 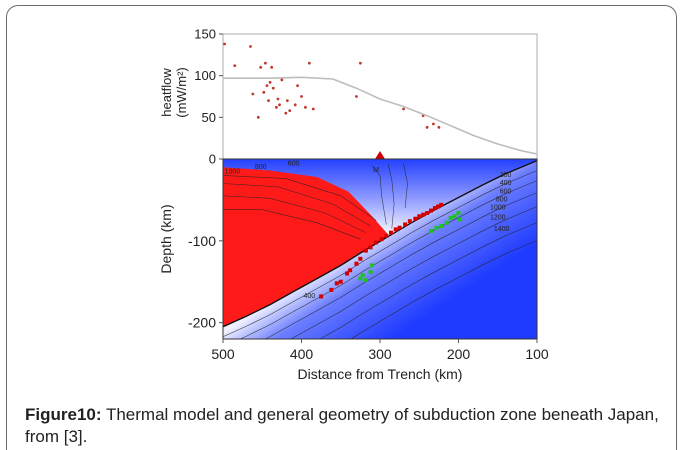 I want to click on heatflow-frame, so click(x=380, y=96).